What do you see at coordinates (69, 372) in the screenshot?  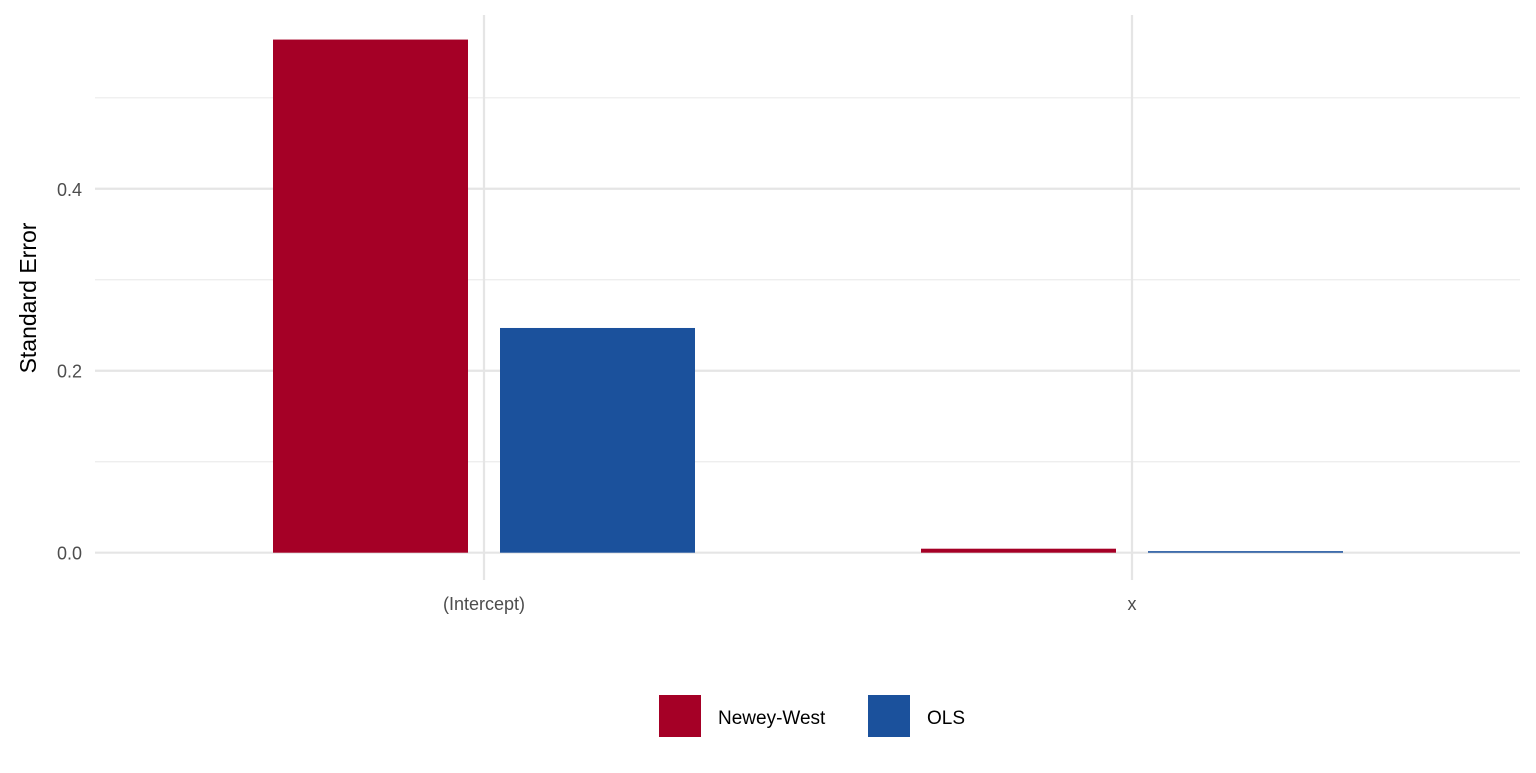 I see `y-tick-label: 0.2` at bounding box center [69, 372].